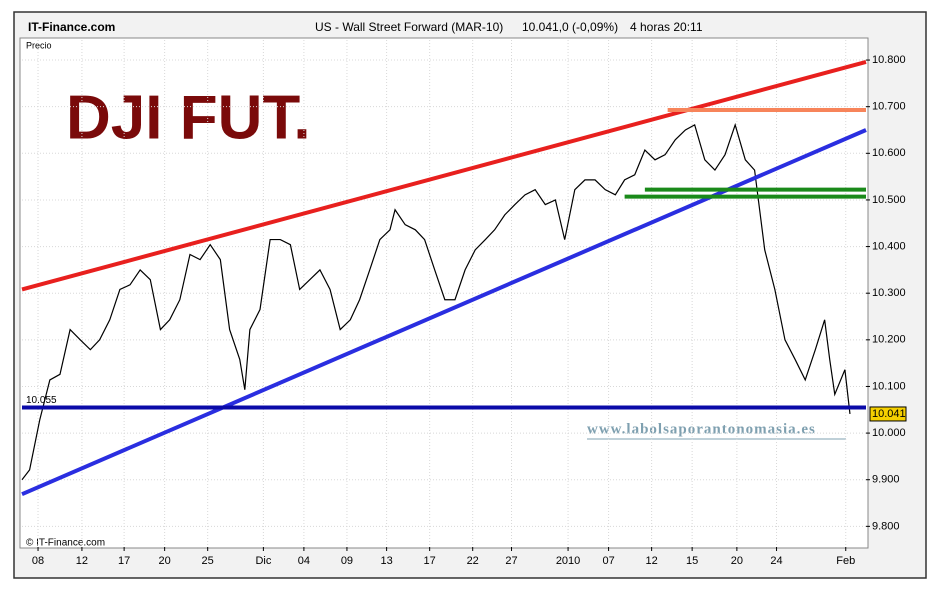 The height and width of the screenshot is (590, 940). What do you see at coordinates (889, 60) in the screenshot?
I see `y-tick-label: 10.800` at bounding box center [889, 60].